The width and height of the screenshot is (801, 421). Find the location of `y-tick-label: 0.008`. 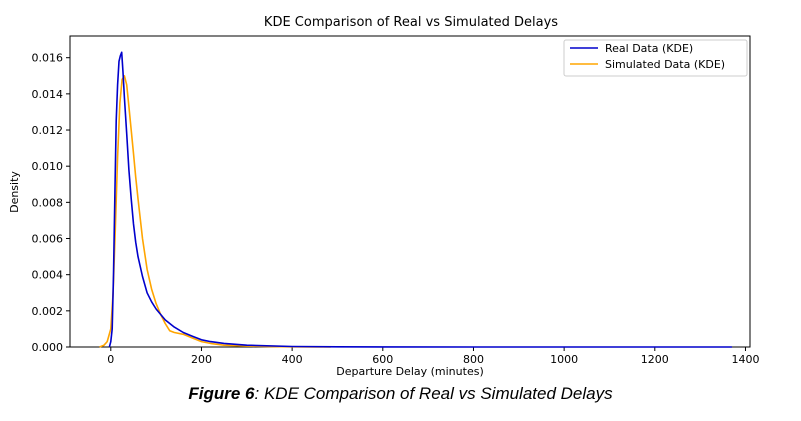

y-tick-label: 0.008 is located at coordinates (48, 202).